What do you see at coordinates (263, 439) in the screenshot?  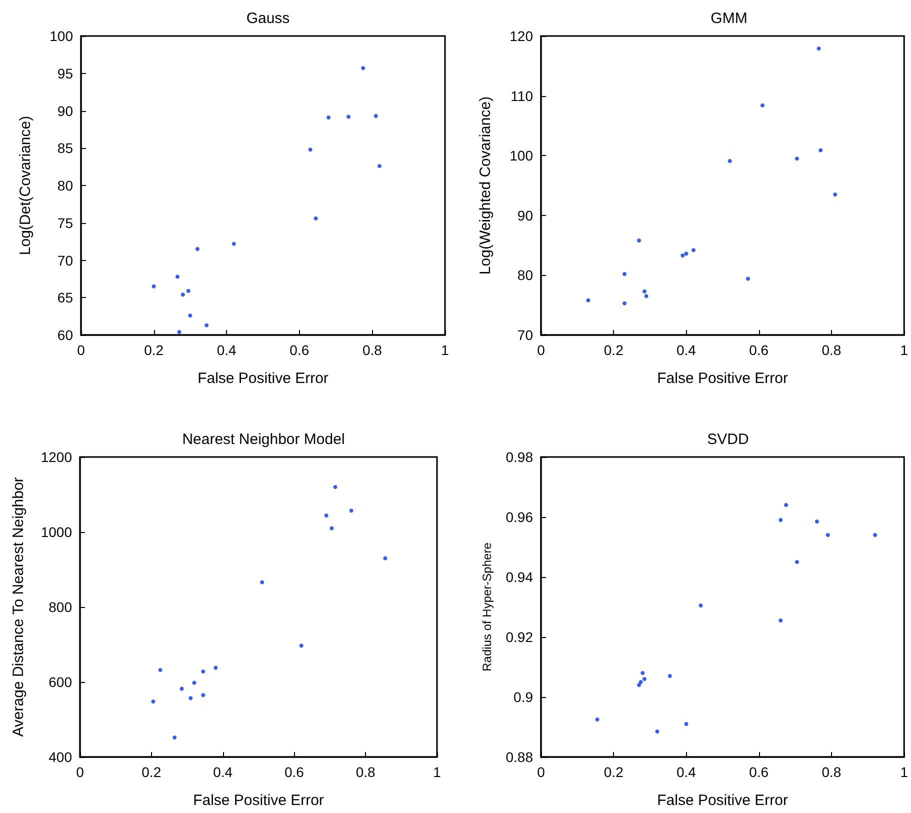 I see `chart-title: Nearest Neighbor Model` at bounding box center [263, 439].